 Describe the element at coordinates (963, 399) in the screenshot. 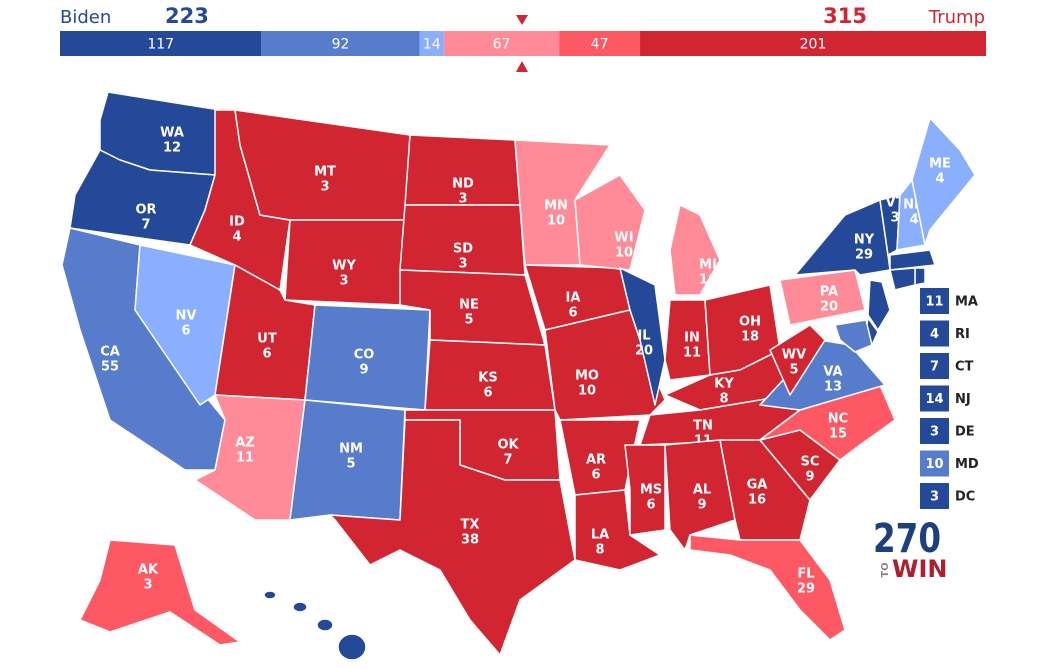

I see `small-state-abbr: NJ` at that location.